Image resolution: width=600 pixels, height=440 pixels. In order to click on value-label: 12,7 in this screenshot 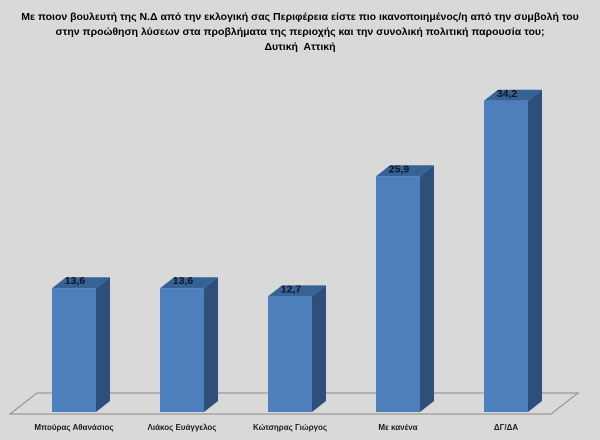, I will do `click(291, 289)`.